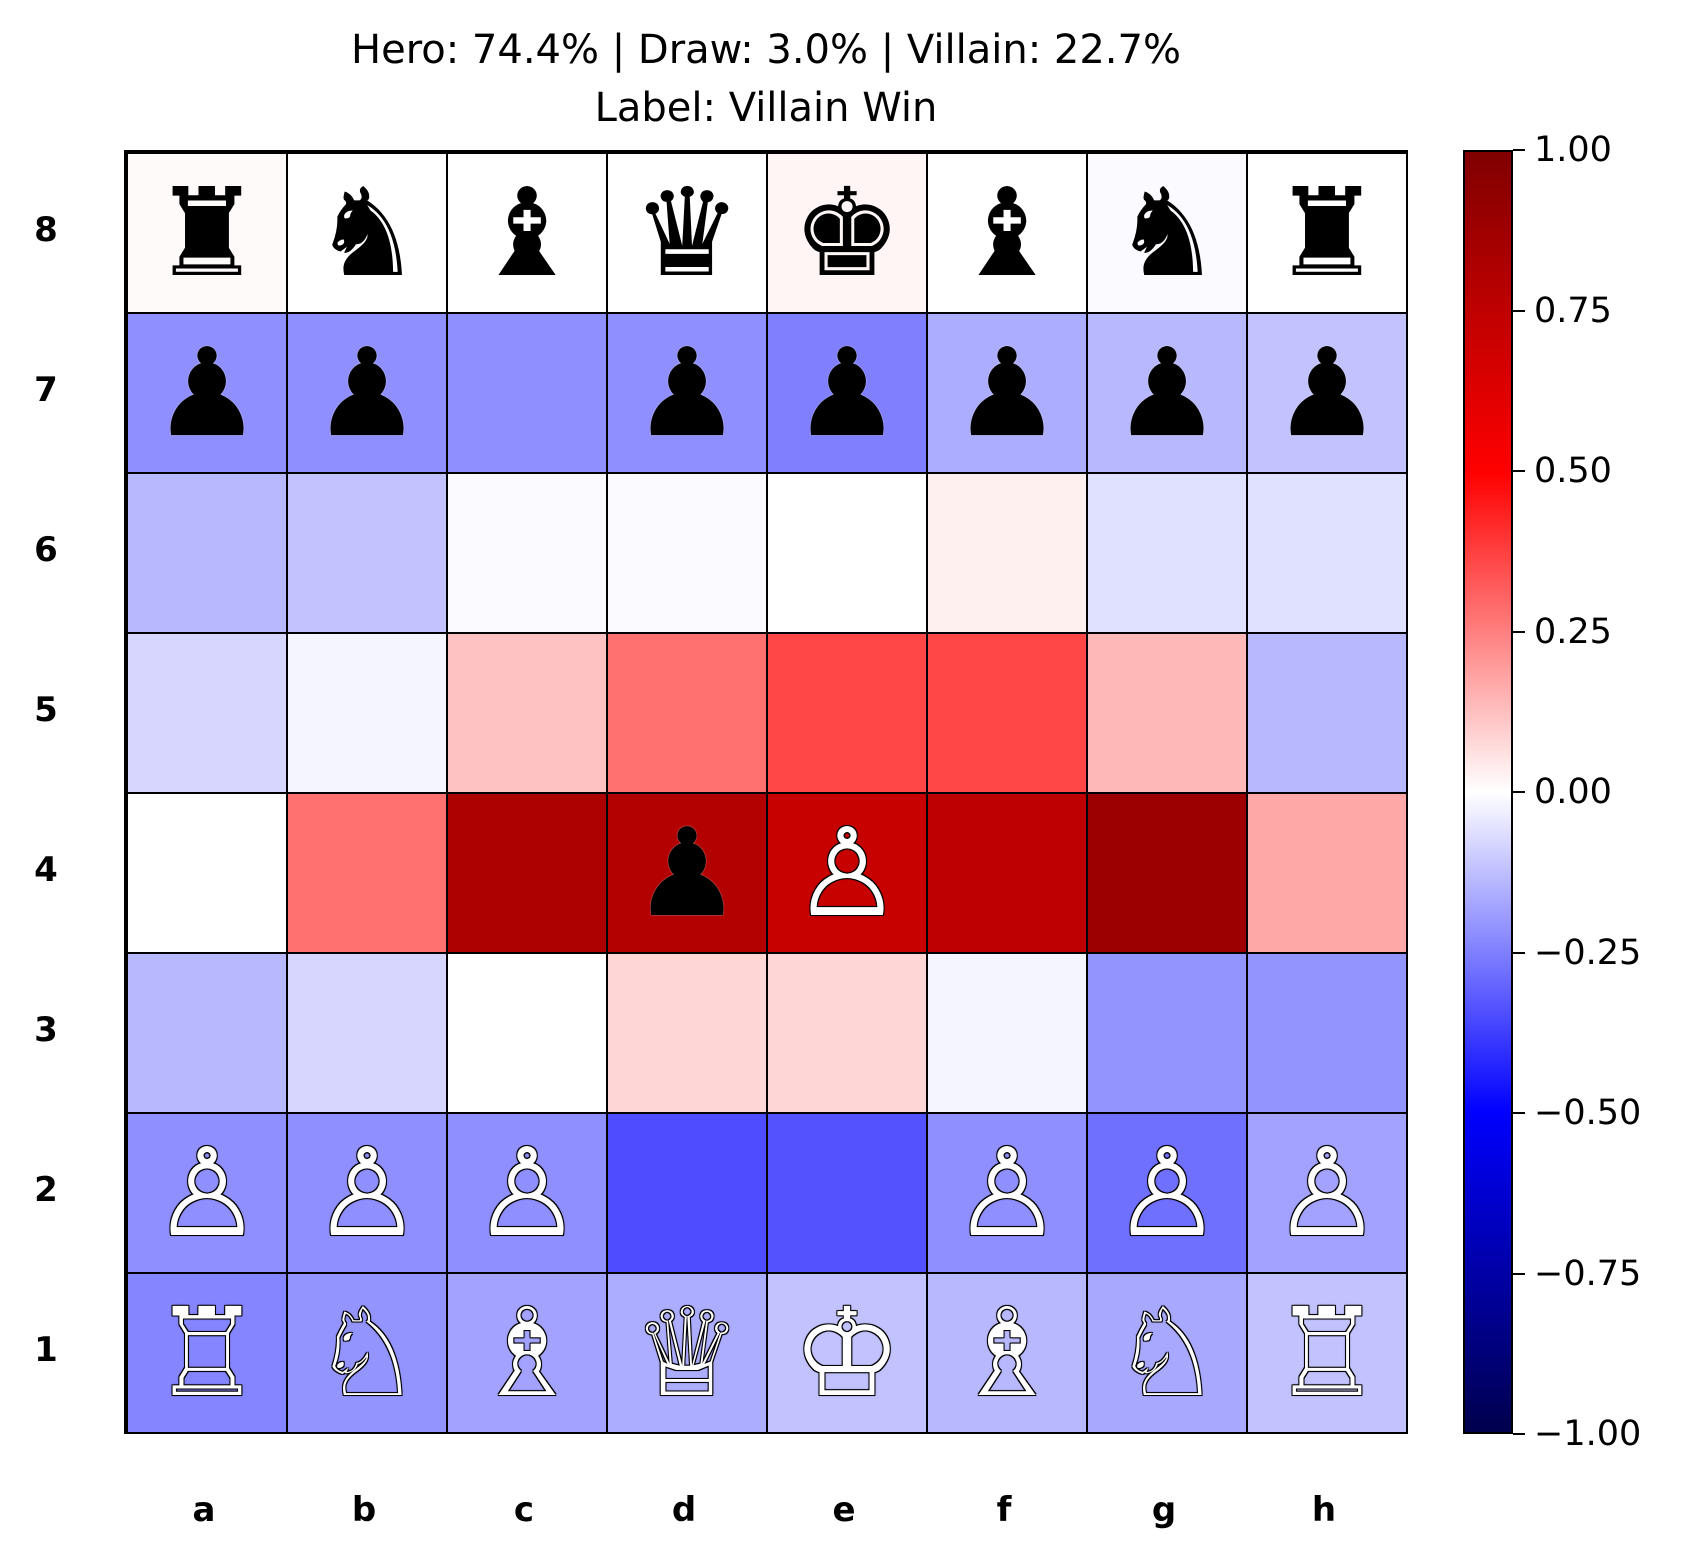  I want to click on square-f7: ♟, so click(1007, 393).